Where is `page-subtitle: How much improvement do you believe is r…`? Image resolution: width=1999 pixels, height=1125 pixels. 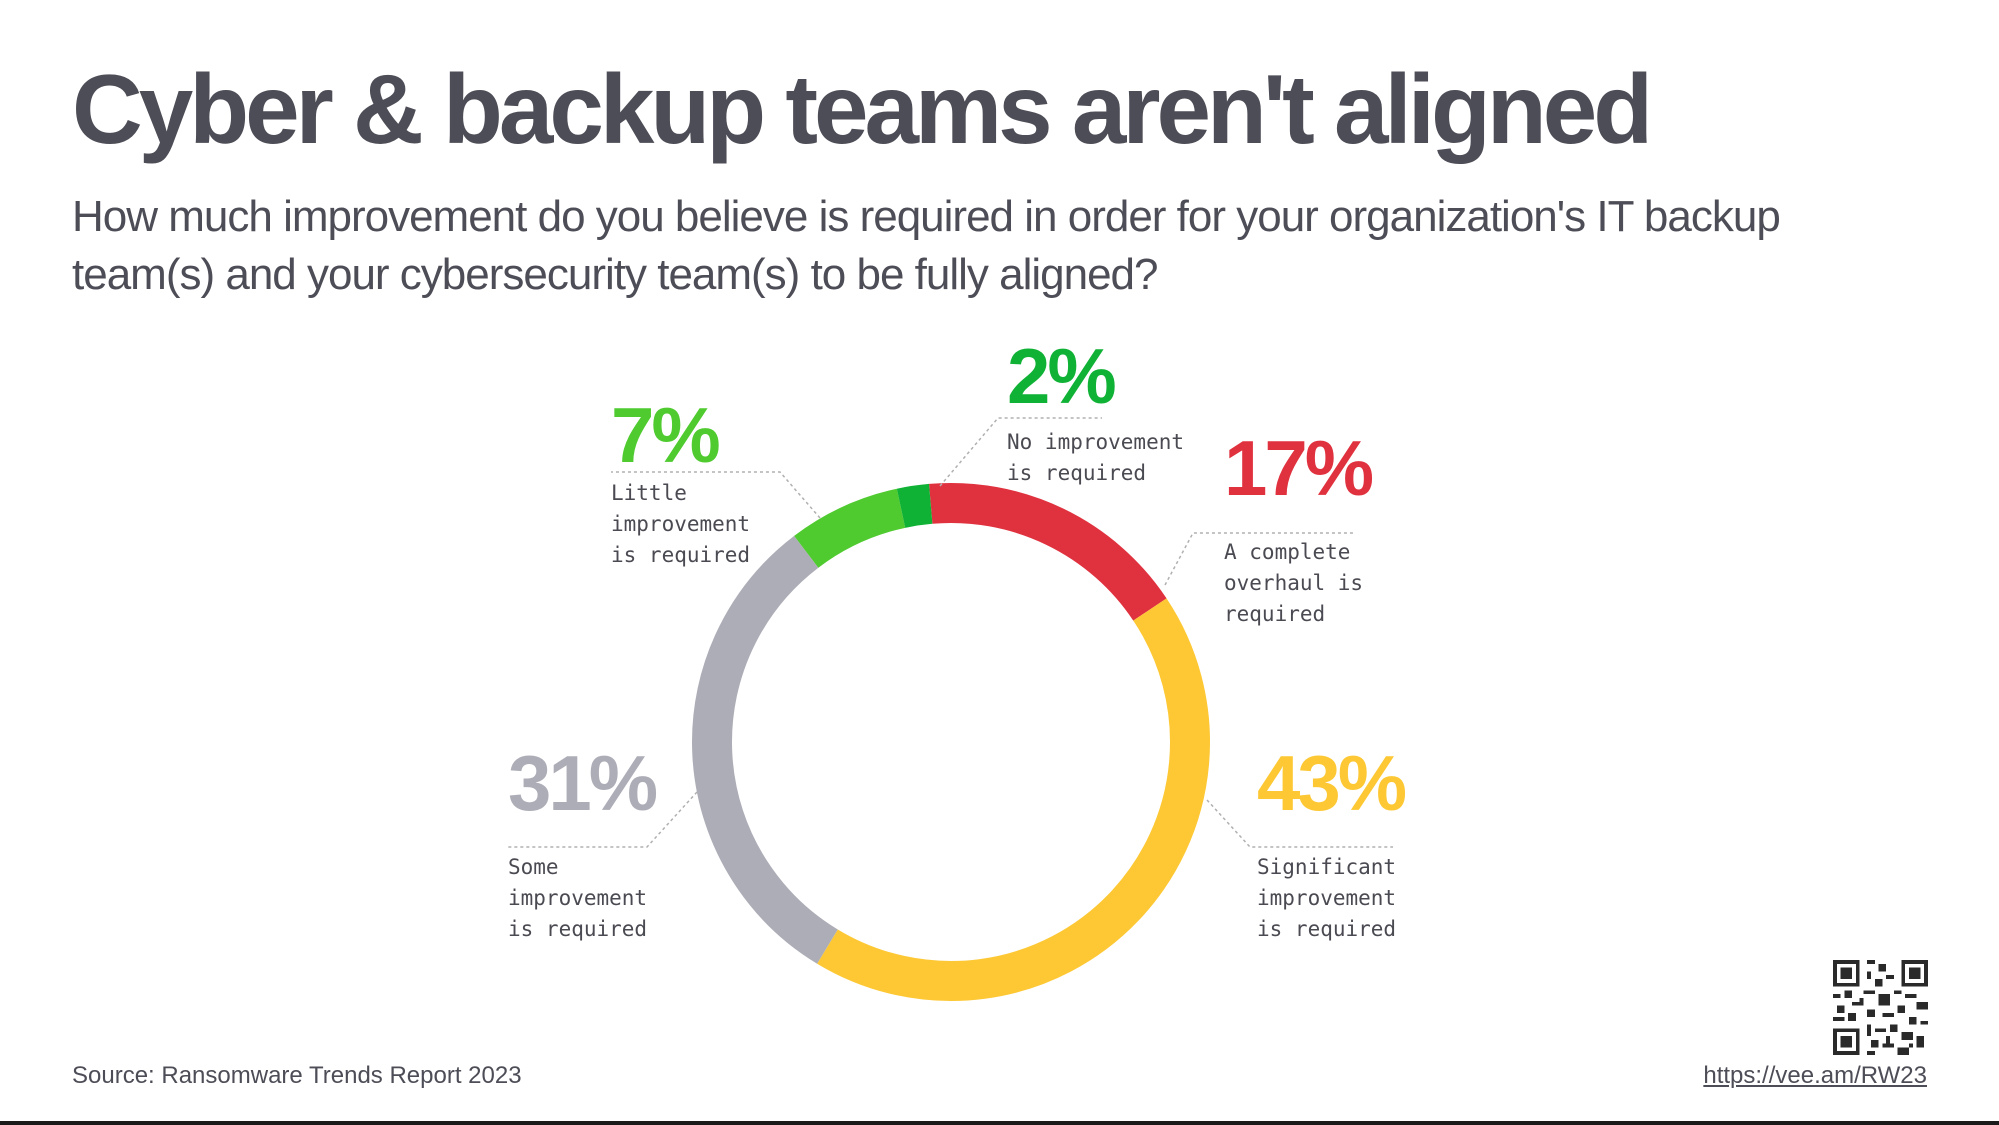 page-subtitle: How much improvement do you believe is r… is located at coordinates (926, 245).